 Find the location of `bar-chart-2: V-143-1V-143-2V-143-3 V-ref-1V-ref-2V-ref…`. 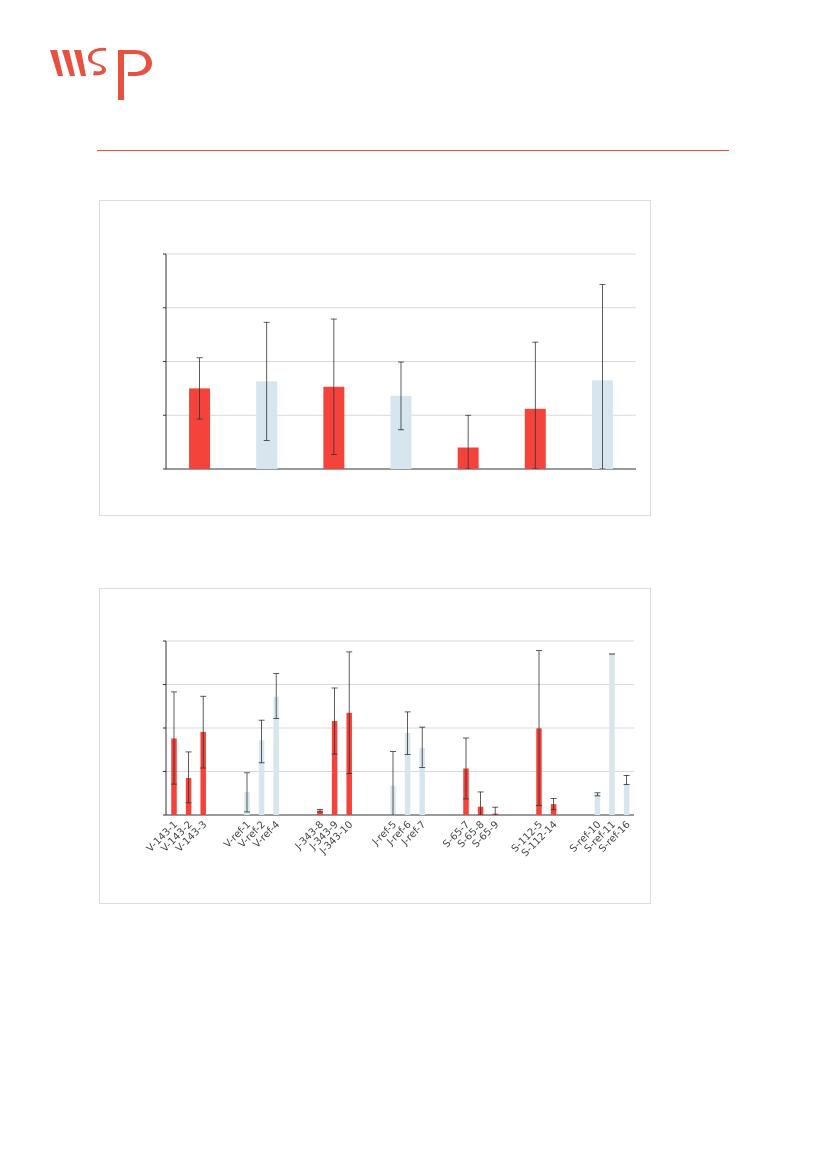

bar-chart-2: V-143-1V-143-2V-143-3 V-ref-1V-ref-2V-ref… is located at coordinates (389, 749).